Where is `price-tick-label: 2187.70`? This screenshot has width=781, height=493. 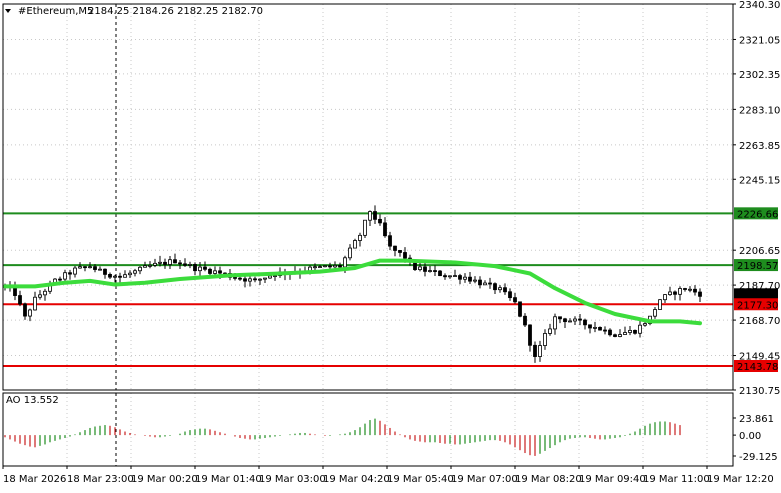 price-tick-label: 2187.70 is located at coordinates (759, 286).